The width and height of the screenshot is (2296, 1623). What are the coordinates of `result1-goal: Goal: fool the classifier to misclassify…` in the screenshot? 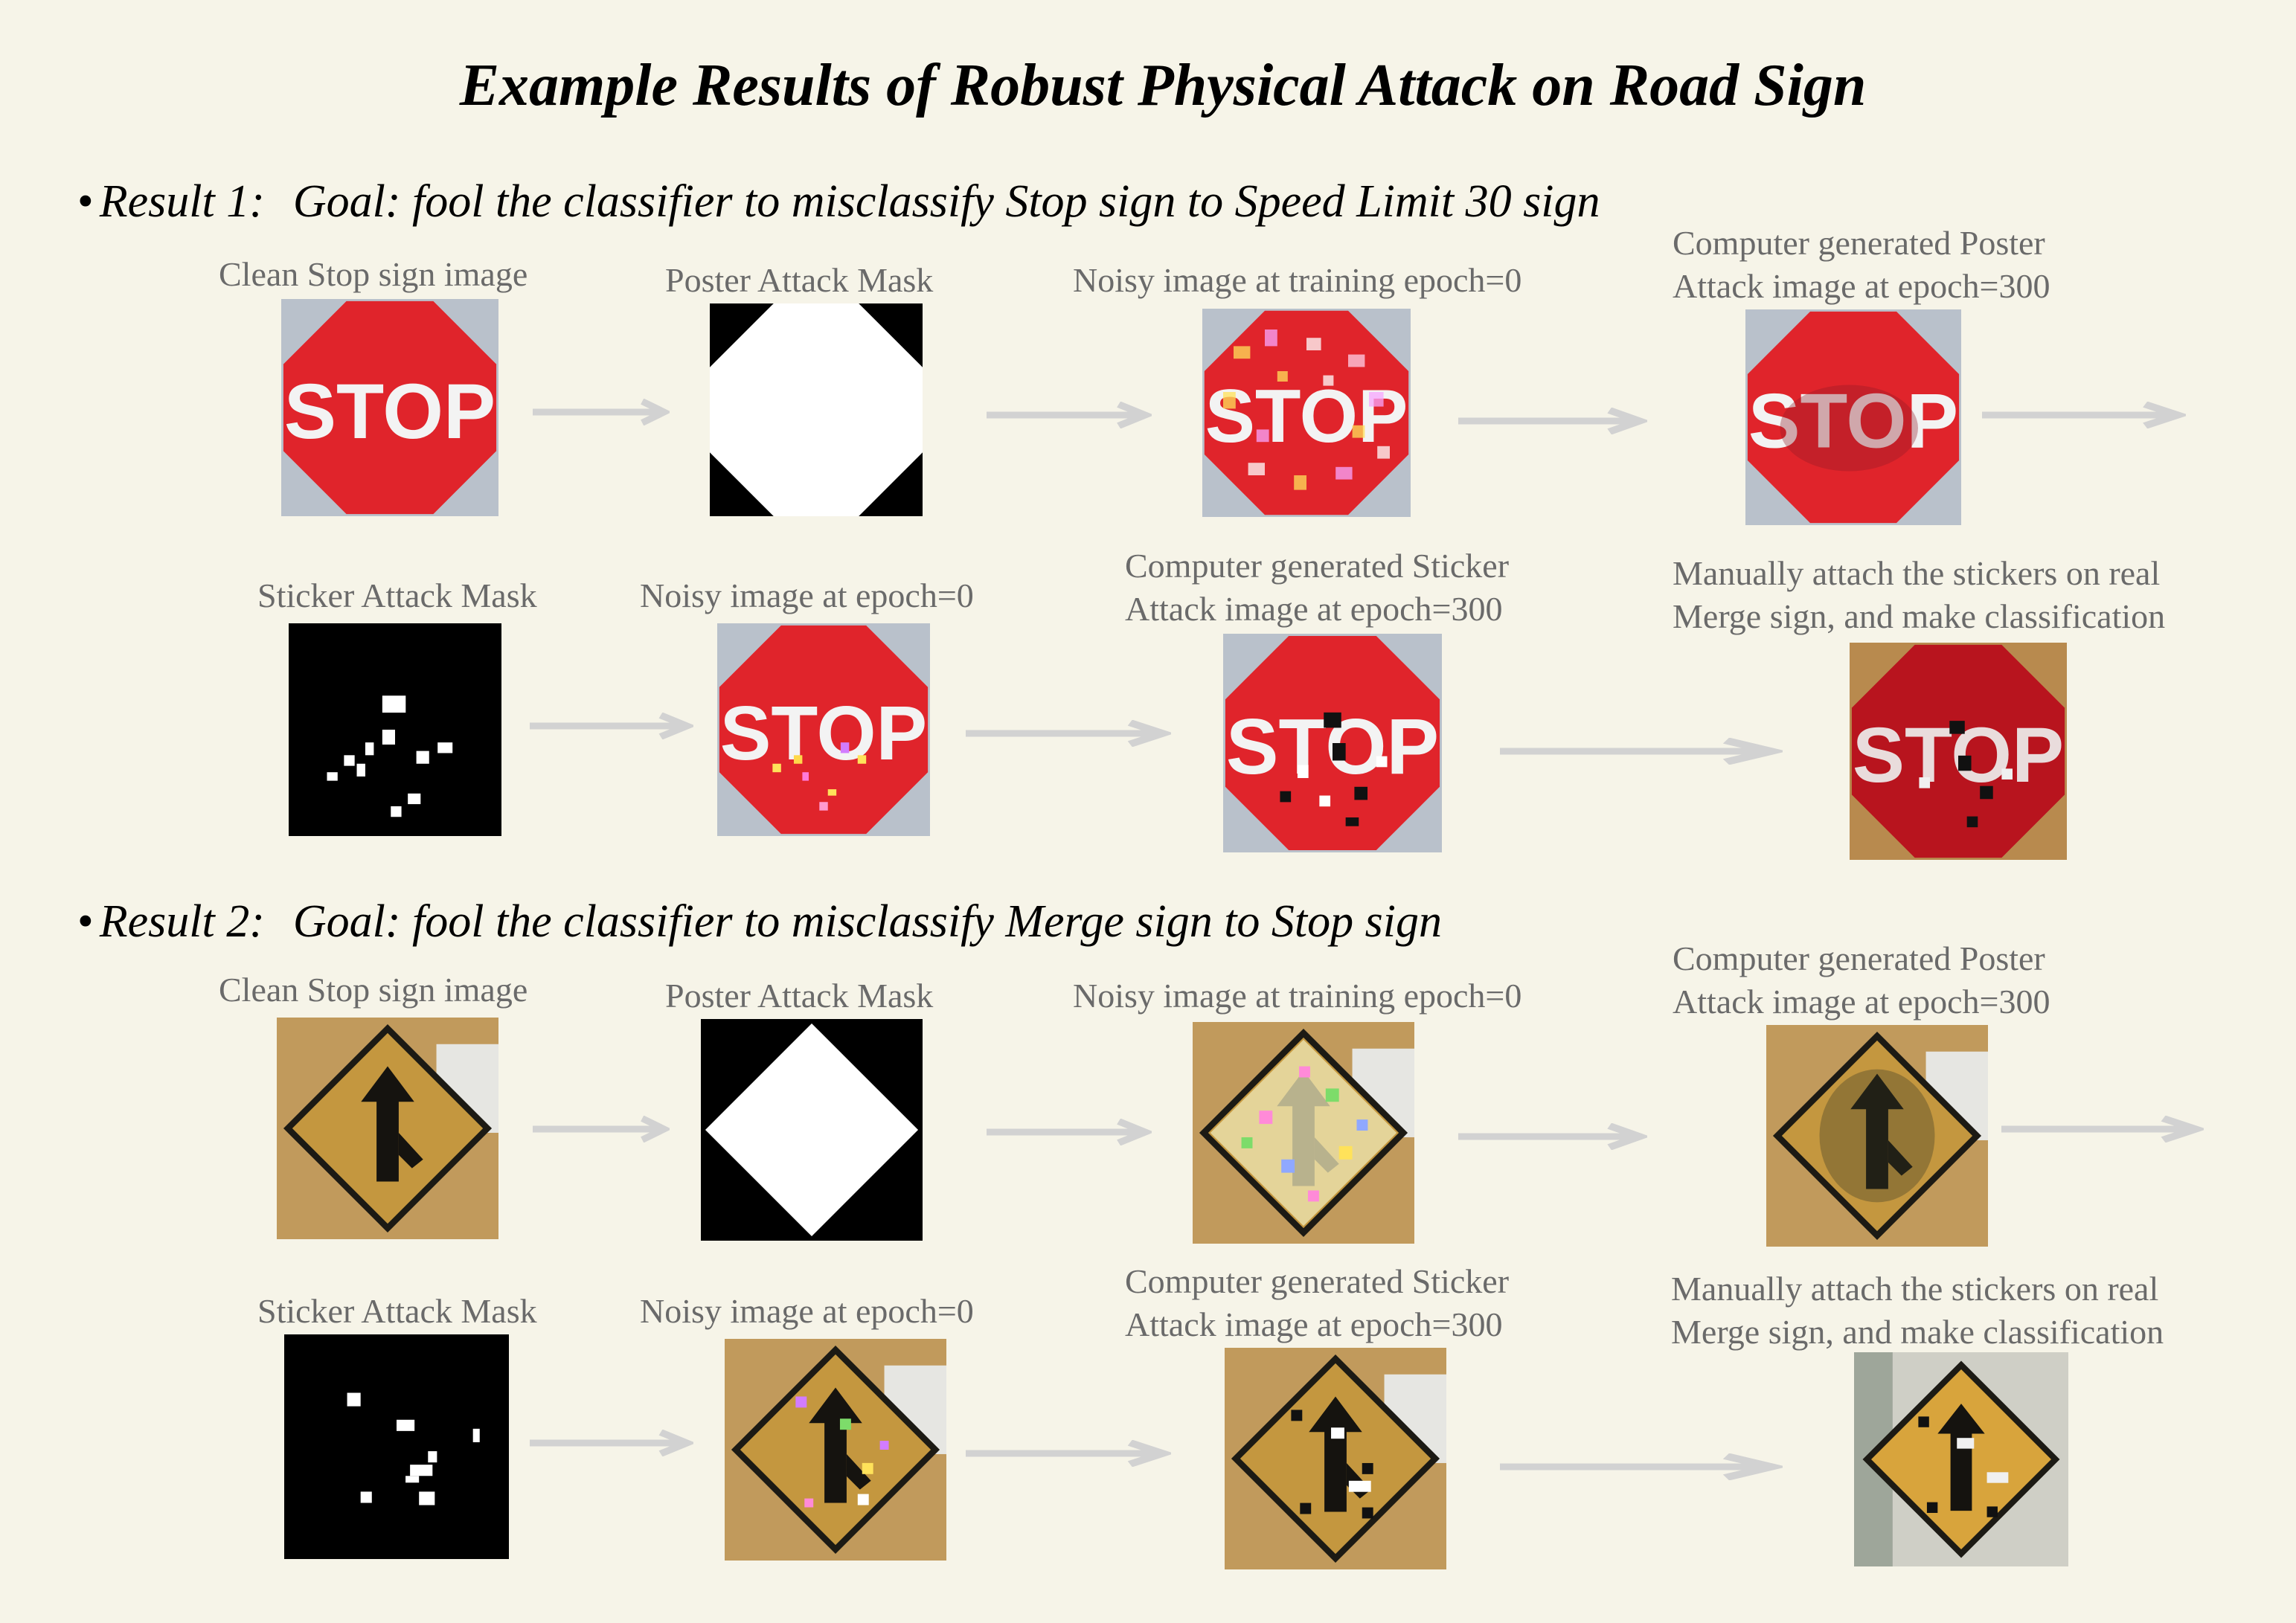 It's located at (946, 202).